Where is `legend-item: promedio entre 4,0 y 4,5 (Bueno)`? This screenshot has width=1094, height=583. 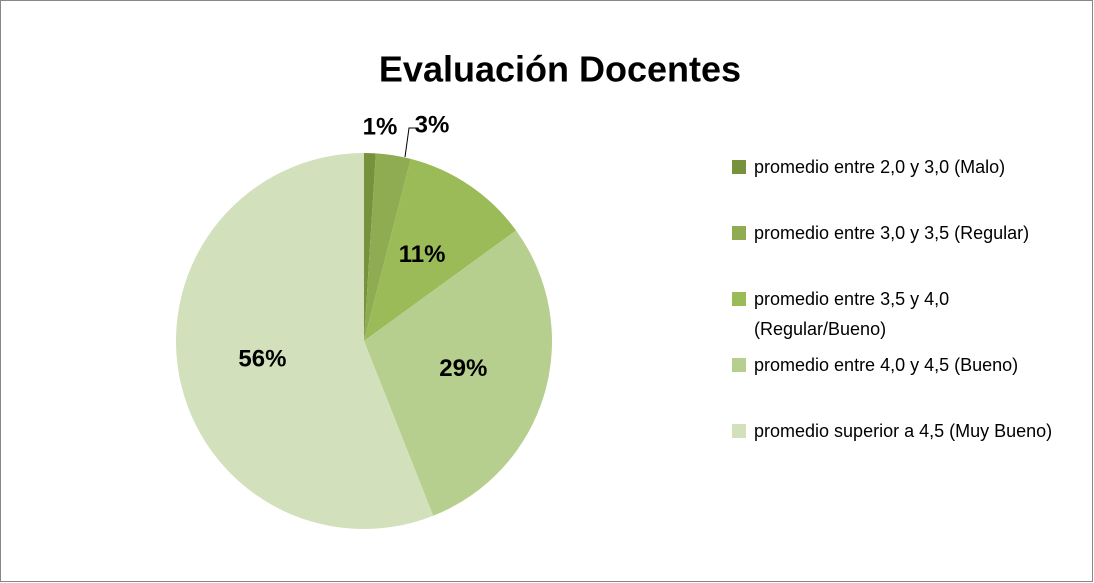 legend-item: promedio entre 4,0 y 4,5 (Bueno) is located at coordinates (907, 365).